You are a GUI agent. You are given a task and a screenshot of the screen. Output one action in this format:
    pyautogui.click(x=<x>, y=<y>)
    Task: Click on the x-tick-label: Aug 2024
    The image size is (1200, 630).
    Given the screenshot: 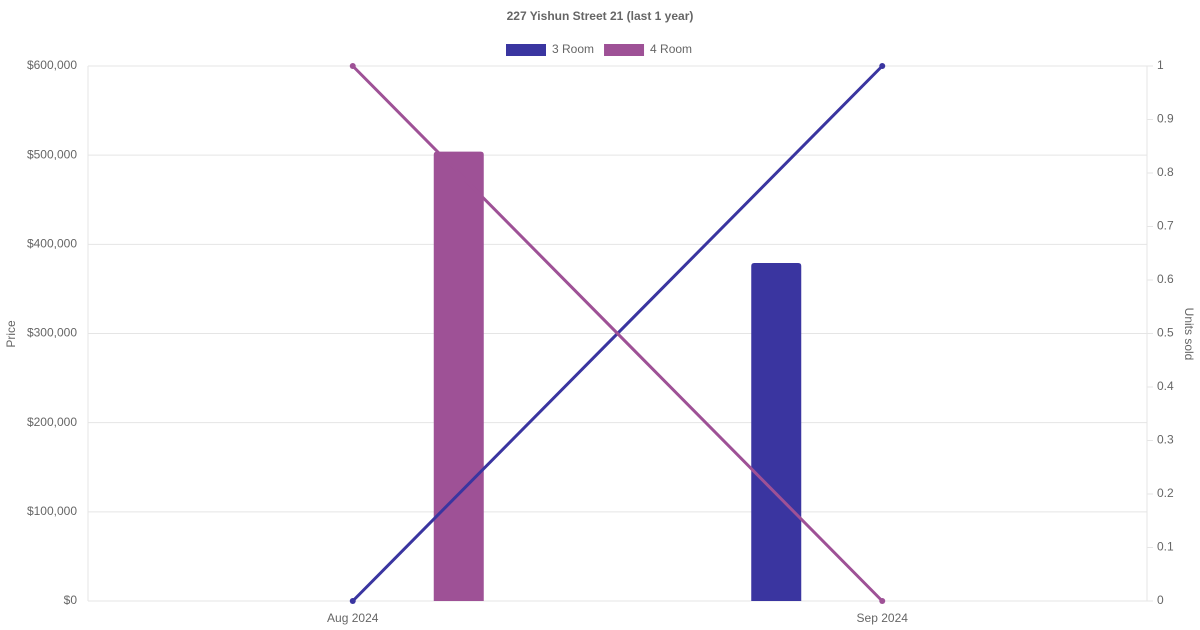 What is the action you would take?
    pyautogui.click(x=353, y=618)
    